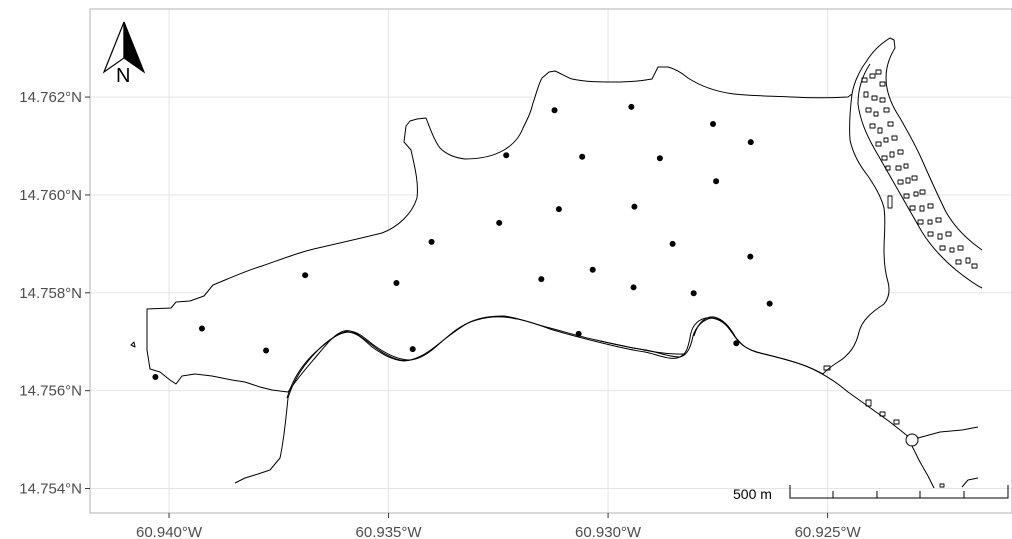 The width and height of the screenshot is (1012, 539). I want to click on scale-bar: 500 m, so click(871, 493).